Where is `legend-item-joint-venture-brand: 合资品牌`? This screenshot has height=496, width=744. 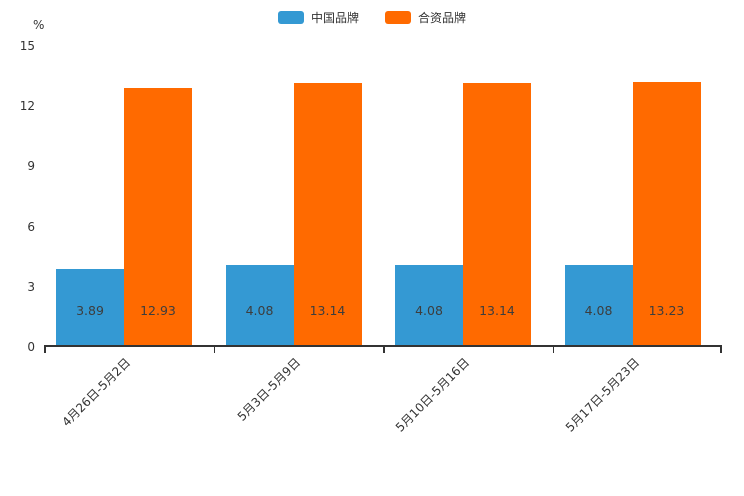 legend-item-joint-venture-brand: 合资品牌 is located at coordinates (425, 17).